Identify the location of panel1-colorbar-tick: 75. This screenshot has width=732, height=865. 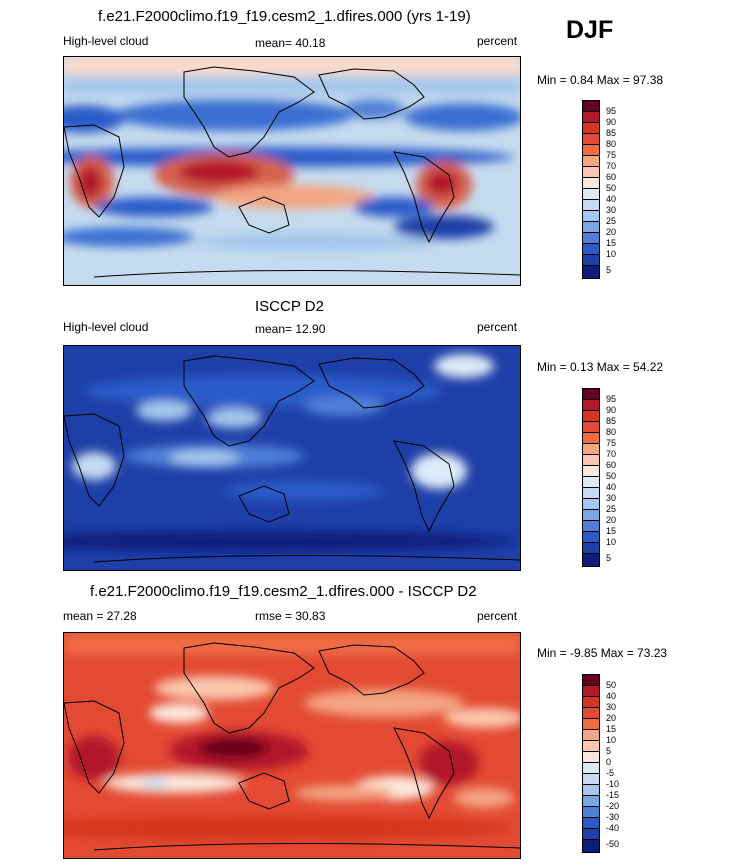
(611, 155).